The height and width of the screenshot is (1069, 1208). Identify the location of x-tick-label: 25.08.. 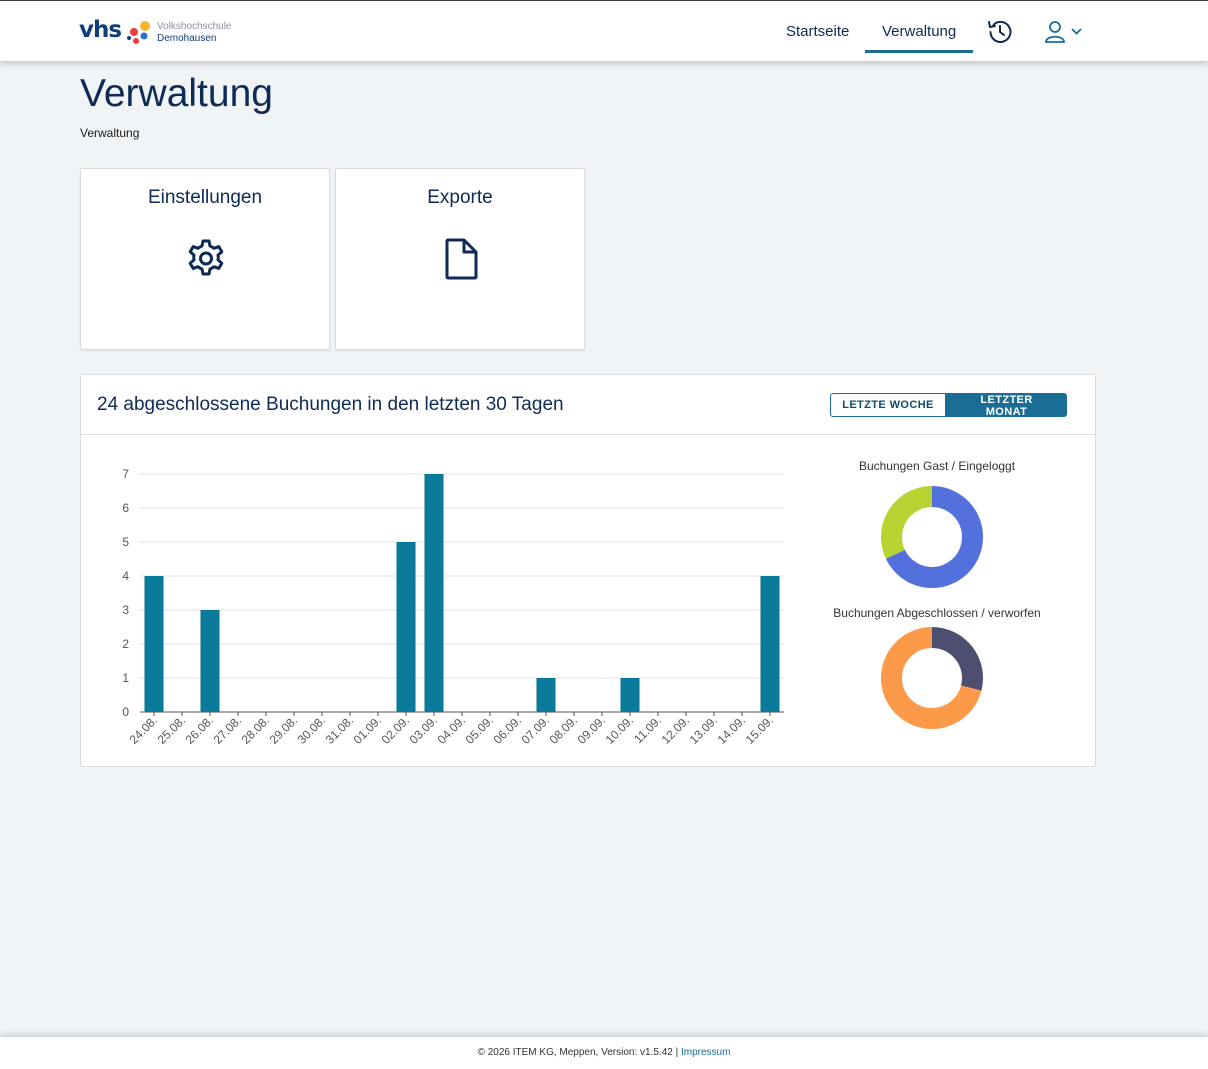
(171, 729).